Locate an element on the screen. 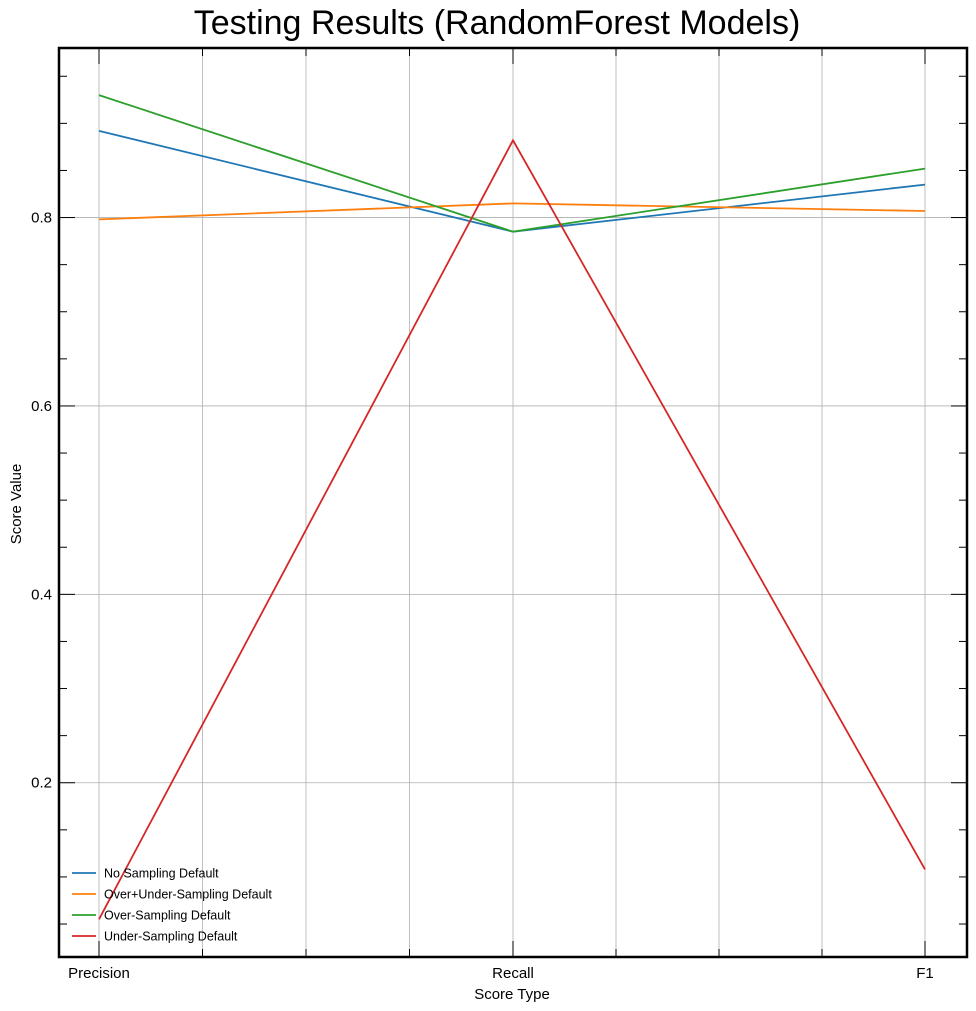 This screenshot has width=976, height=1011. y-tick-label: 0.4 is located at coordinates (41, 594).